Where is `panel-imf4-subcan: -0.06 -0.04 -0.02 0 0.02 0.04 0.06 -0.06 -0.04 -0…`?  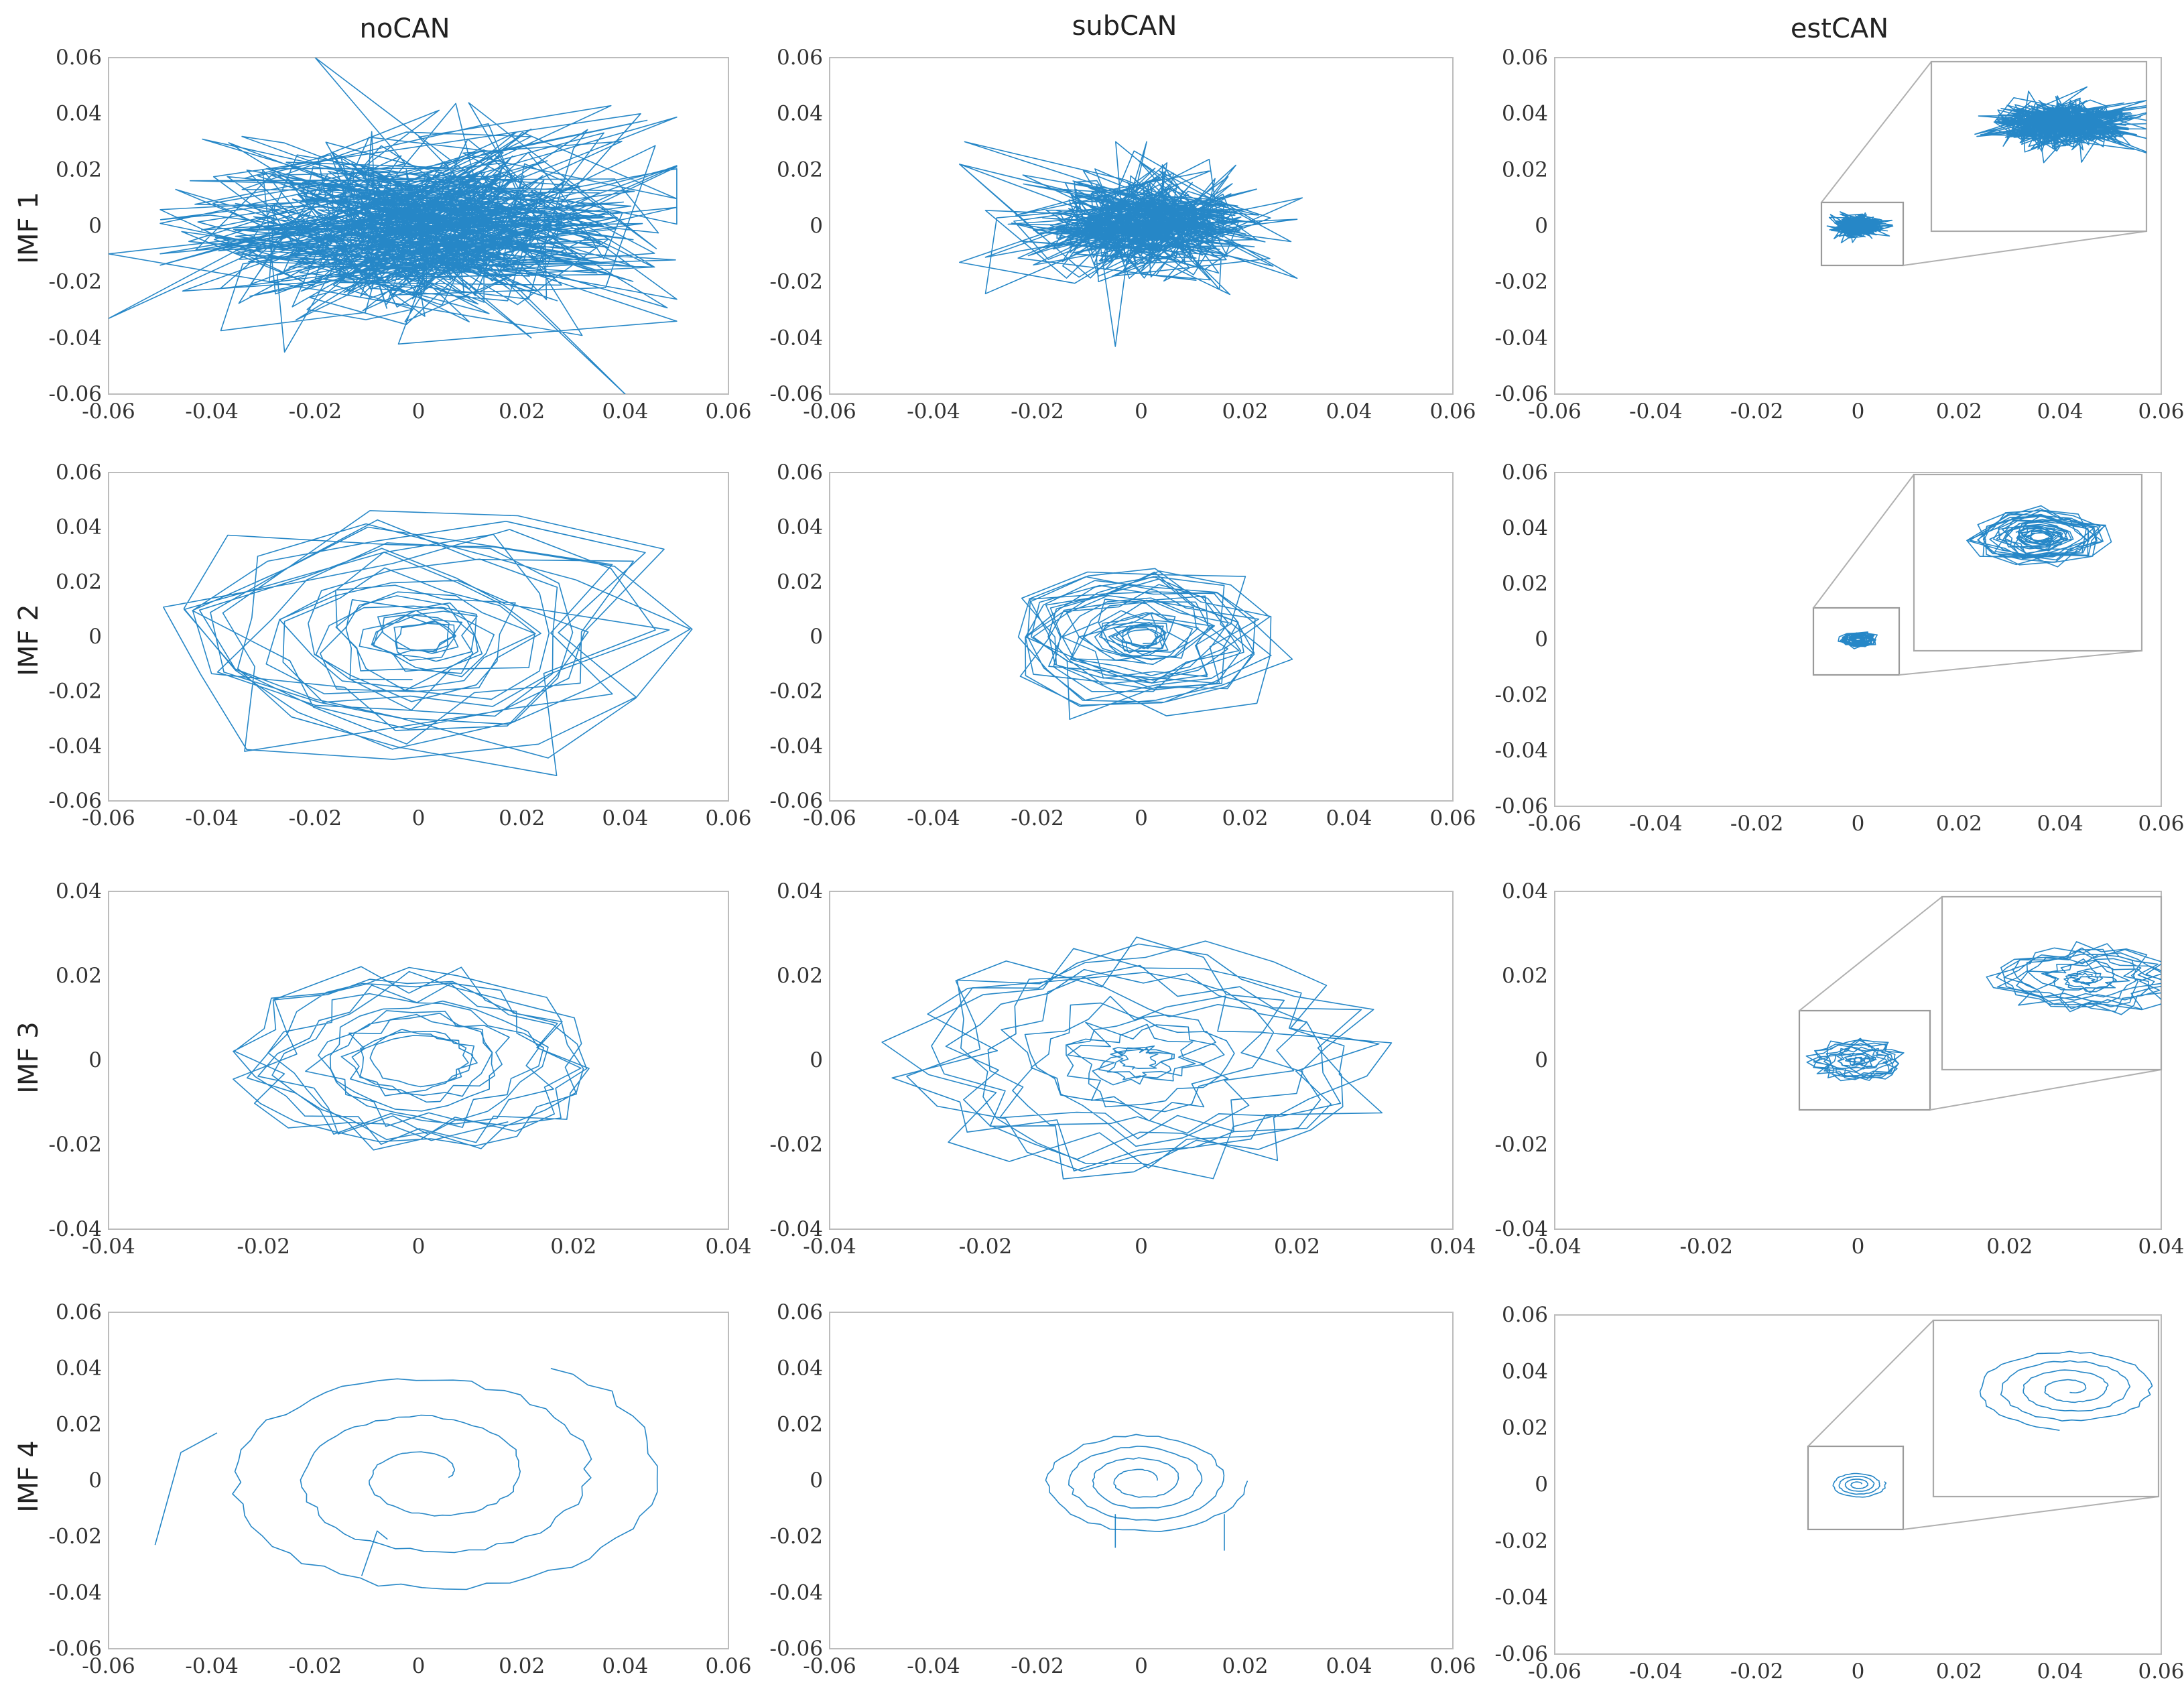 panel-imf4-subcan: -0.06 -0.04 -0.02 0 0.02 0.04 0.06 -0.06 -0.04 -0… is located at coordinates (1123, 1489).